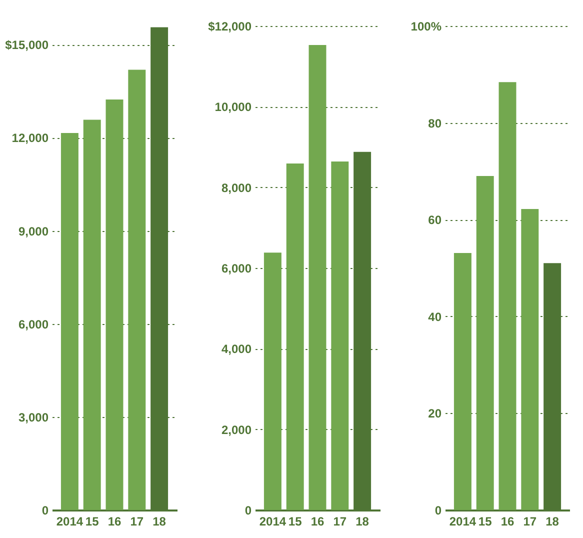  What do you see at coordinates (435, 123) in the screenshot?
I see `y-tick-label: 80` at bounding box center [435, 123].